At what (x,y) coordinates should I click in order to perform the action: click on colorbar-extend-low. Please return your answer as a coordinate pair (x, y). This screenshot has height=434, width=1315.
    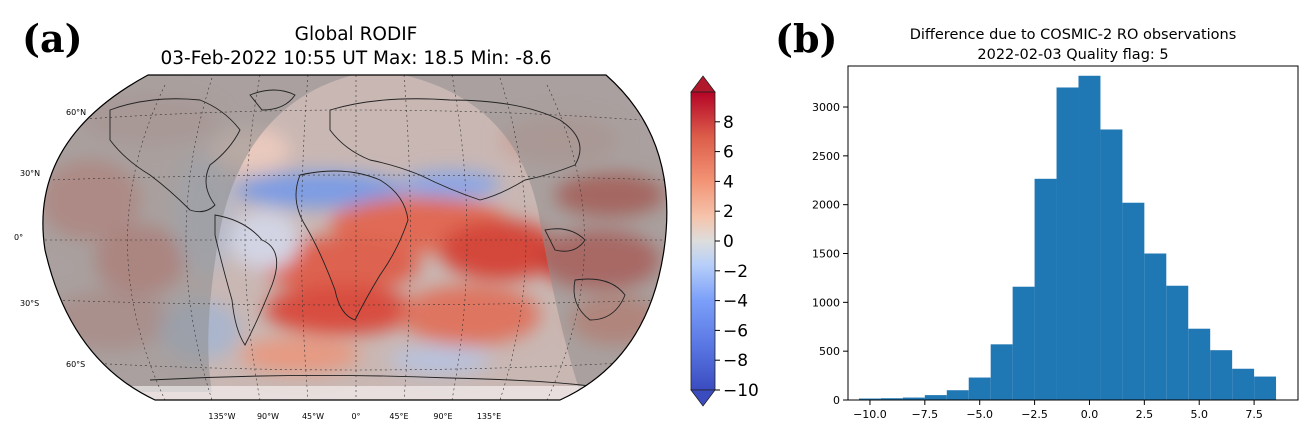
    Looking at the image, I should click on (703, 398).